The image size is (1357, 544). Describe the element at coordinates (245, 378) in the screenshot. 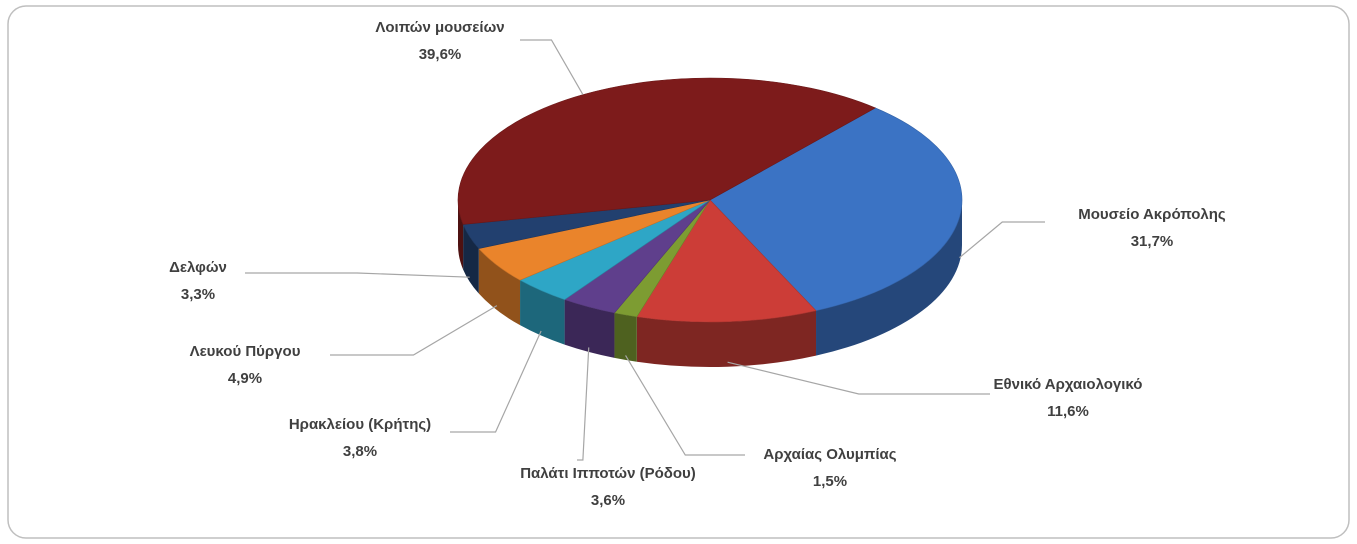

I see `data-label-value: 4,9%` at that location.